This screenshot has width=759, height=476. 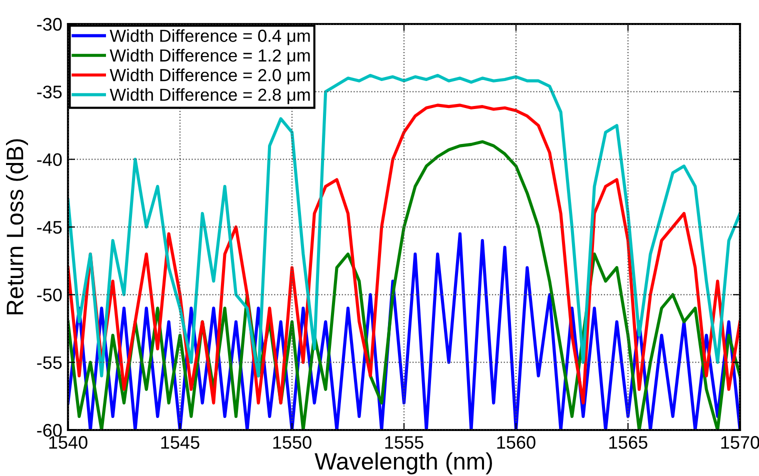 I want to click on x-tick-label: 1545, so click(x=180, y=442).